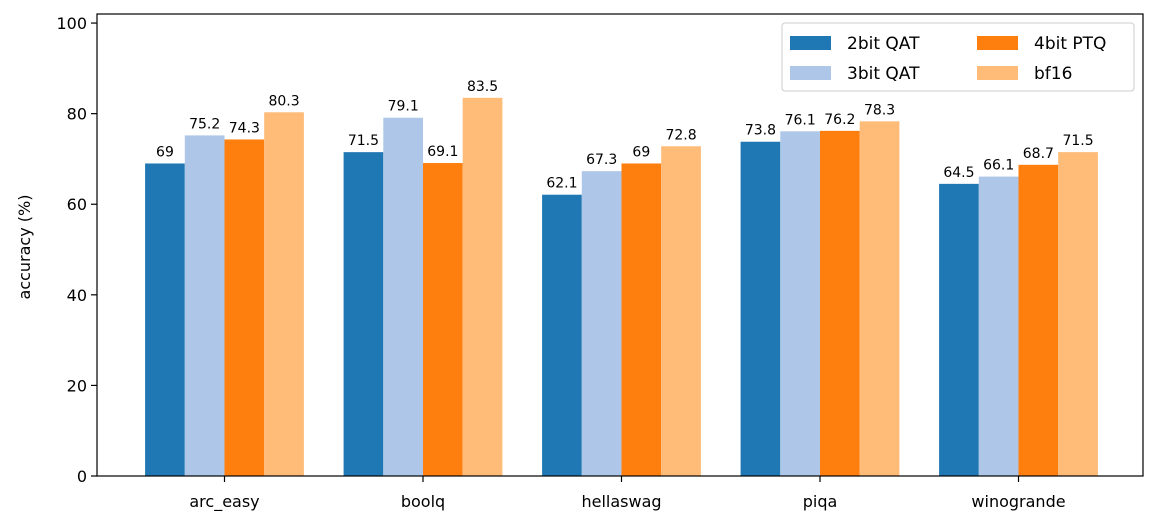 This screenshot has width=1158, height=526. I want to click on bar-boolq-3bit-qat, so click(403, 297).